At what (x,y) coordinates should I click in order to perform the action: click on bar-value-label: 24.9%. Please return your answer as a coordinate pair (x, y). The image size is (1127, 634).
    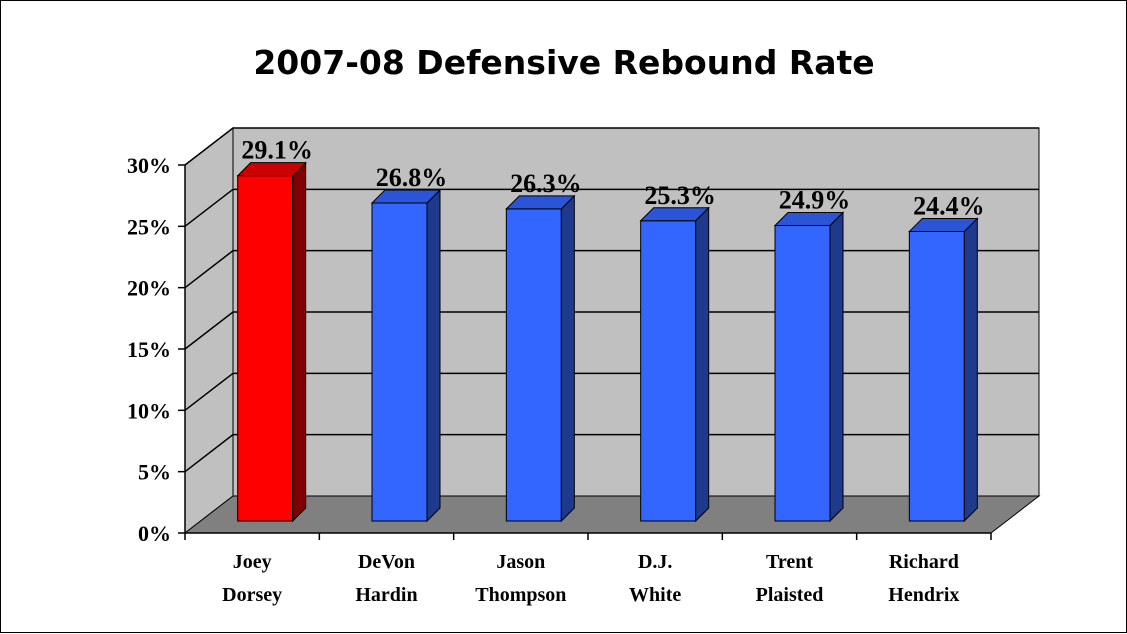
    Looking at the image, I should click on (815, 200).